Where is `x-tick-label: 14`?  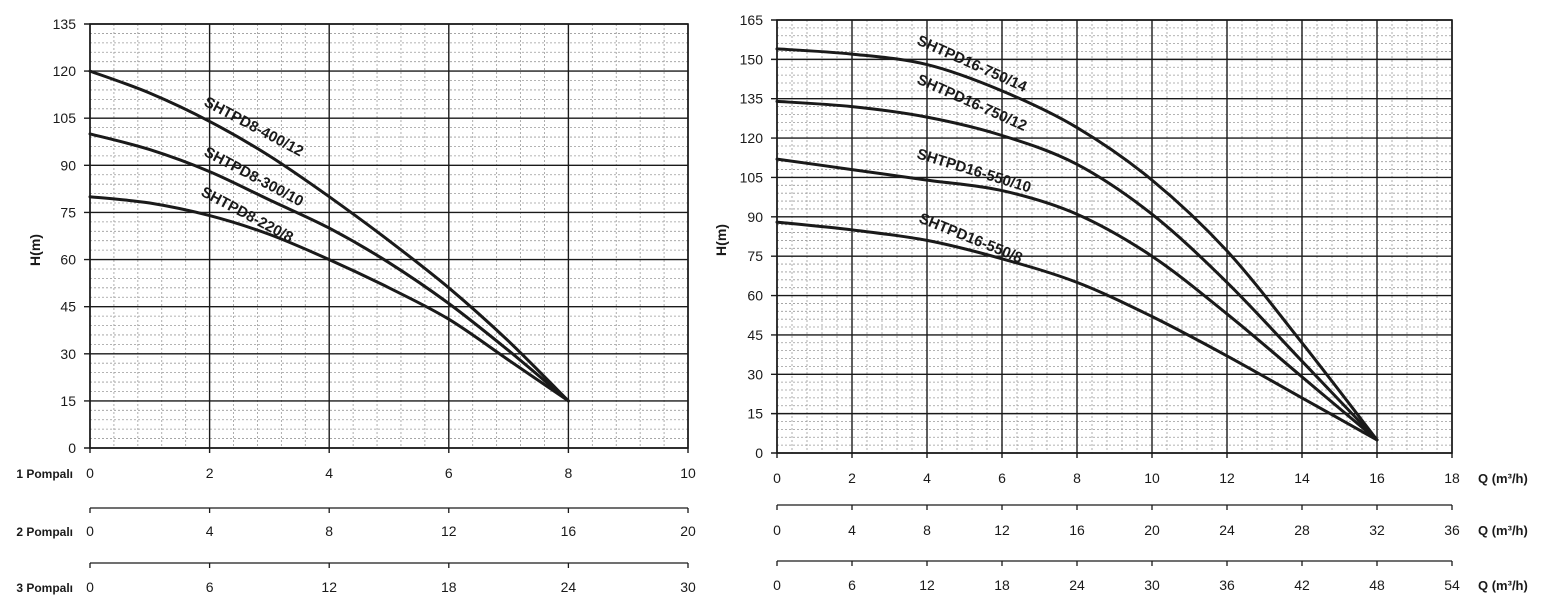
x-tick-label: 14 is located at coordinates (1302, 478).